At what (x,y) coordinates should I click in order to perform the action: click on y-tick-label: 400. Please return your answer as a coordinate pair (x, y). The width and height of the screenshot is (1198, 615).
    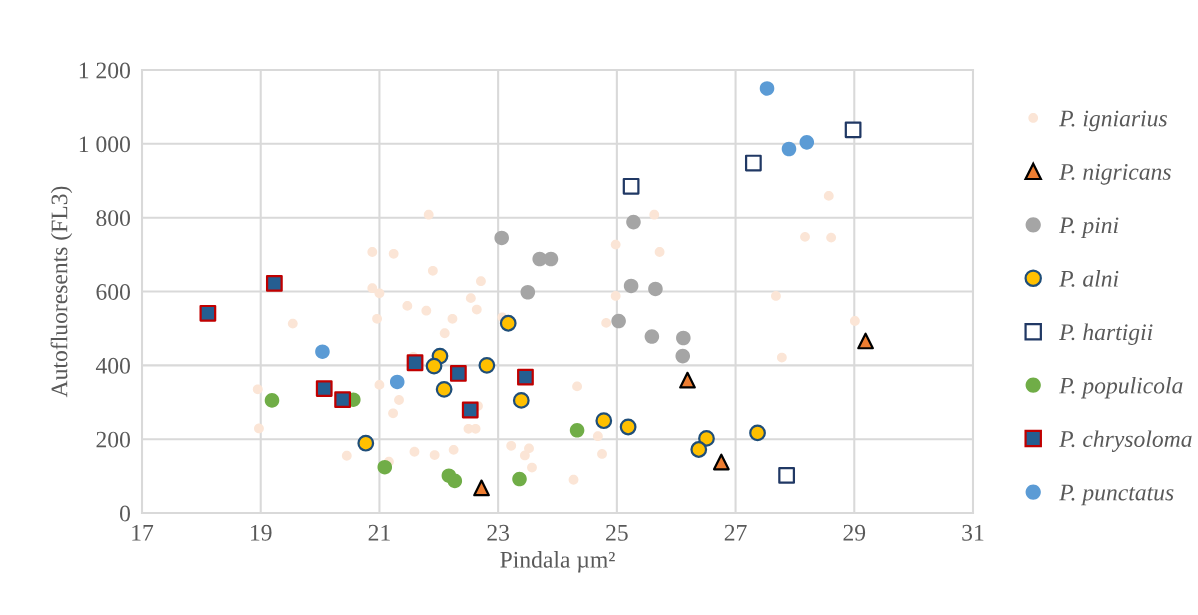
    Looking at the image, I should click on (112, 365).